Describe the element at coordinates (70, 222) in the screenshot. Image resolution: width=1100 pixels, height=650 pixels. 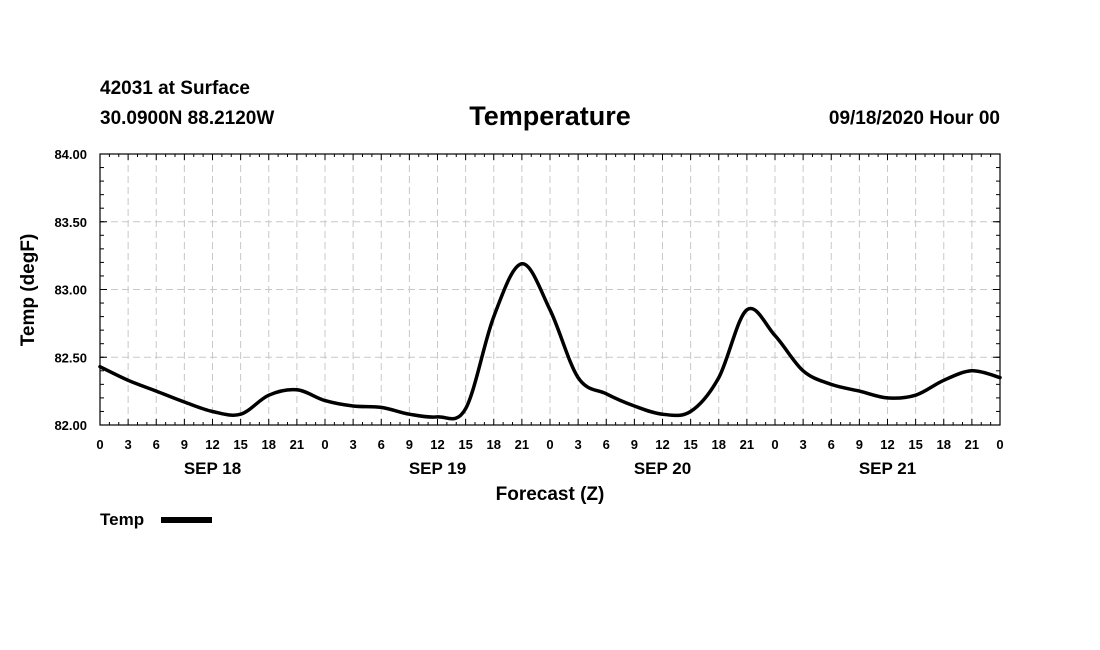
I see `y-tick-label: 83.50` at that location.